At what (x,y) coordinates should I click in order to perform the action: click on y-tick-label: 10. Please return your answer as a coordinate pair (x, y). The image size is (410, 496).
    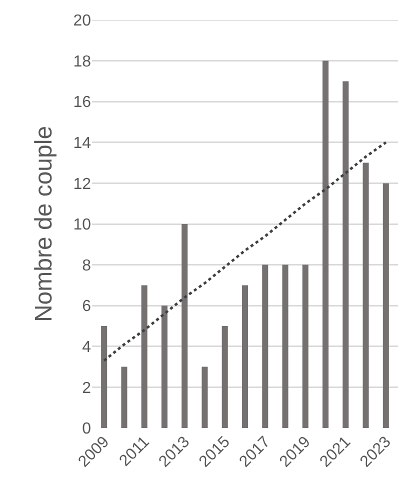
    Looking at the image, I should click on (82, 225).